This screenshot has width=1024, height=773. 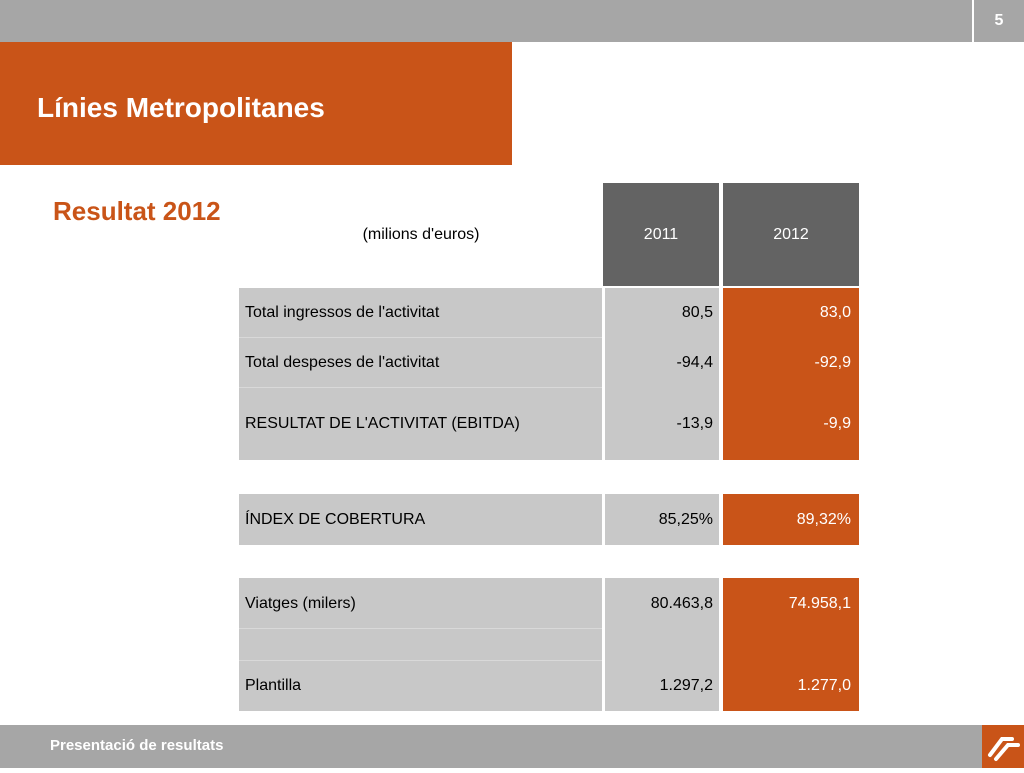 What do you see at coordinates (420, 686) in the screenshot?
I see `row-label-plantilla: Plantilla` at bounding box center [420, 686].